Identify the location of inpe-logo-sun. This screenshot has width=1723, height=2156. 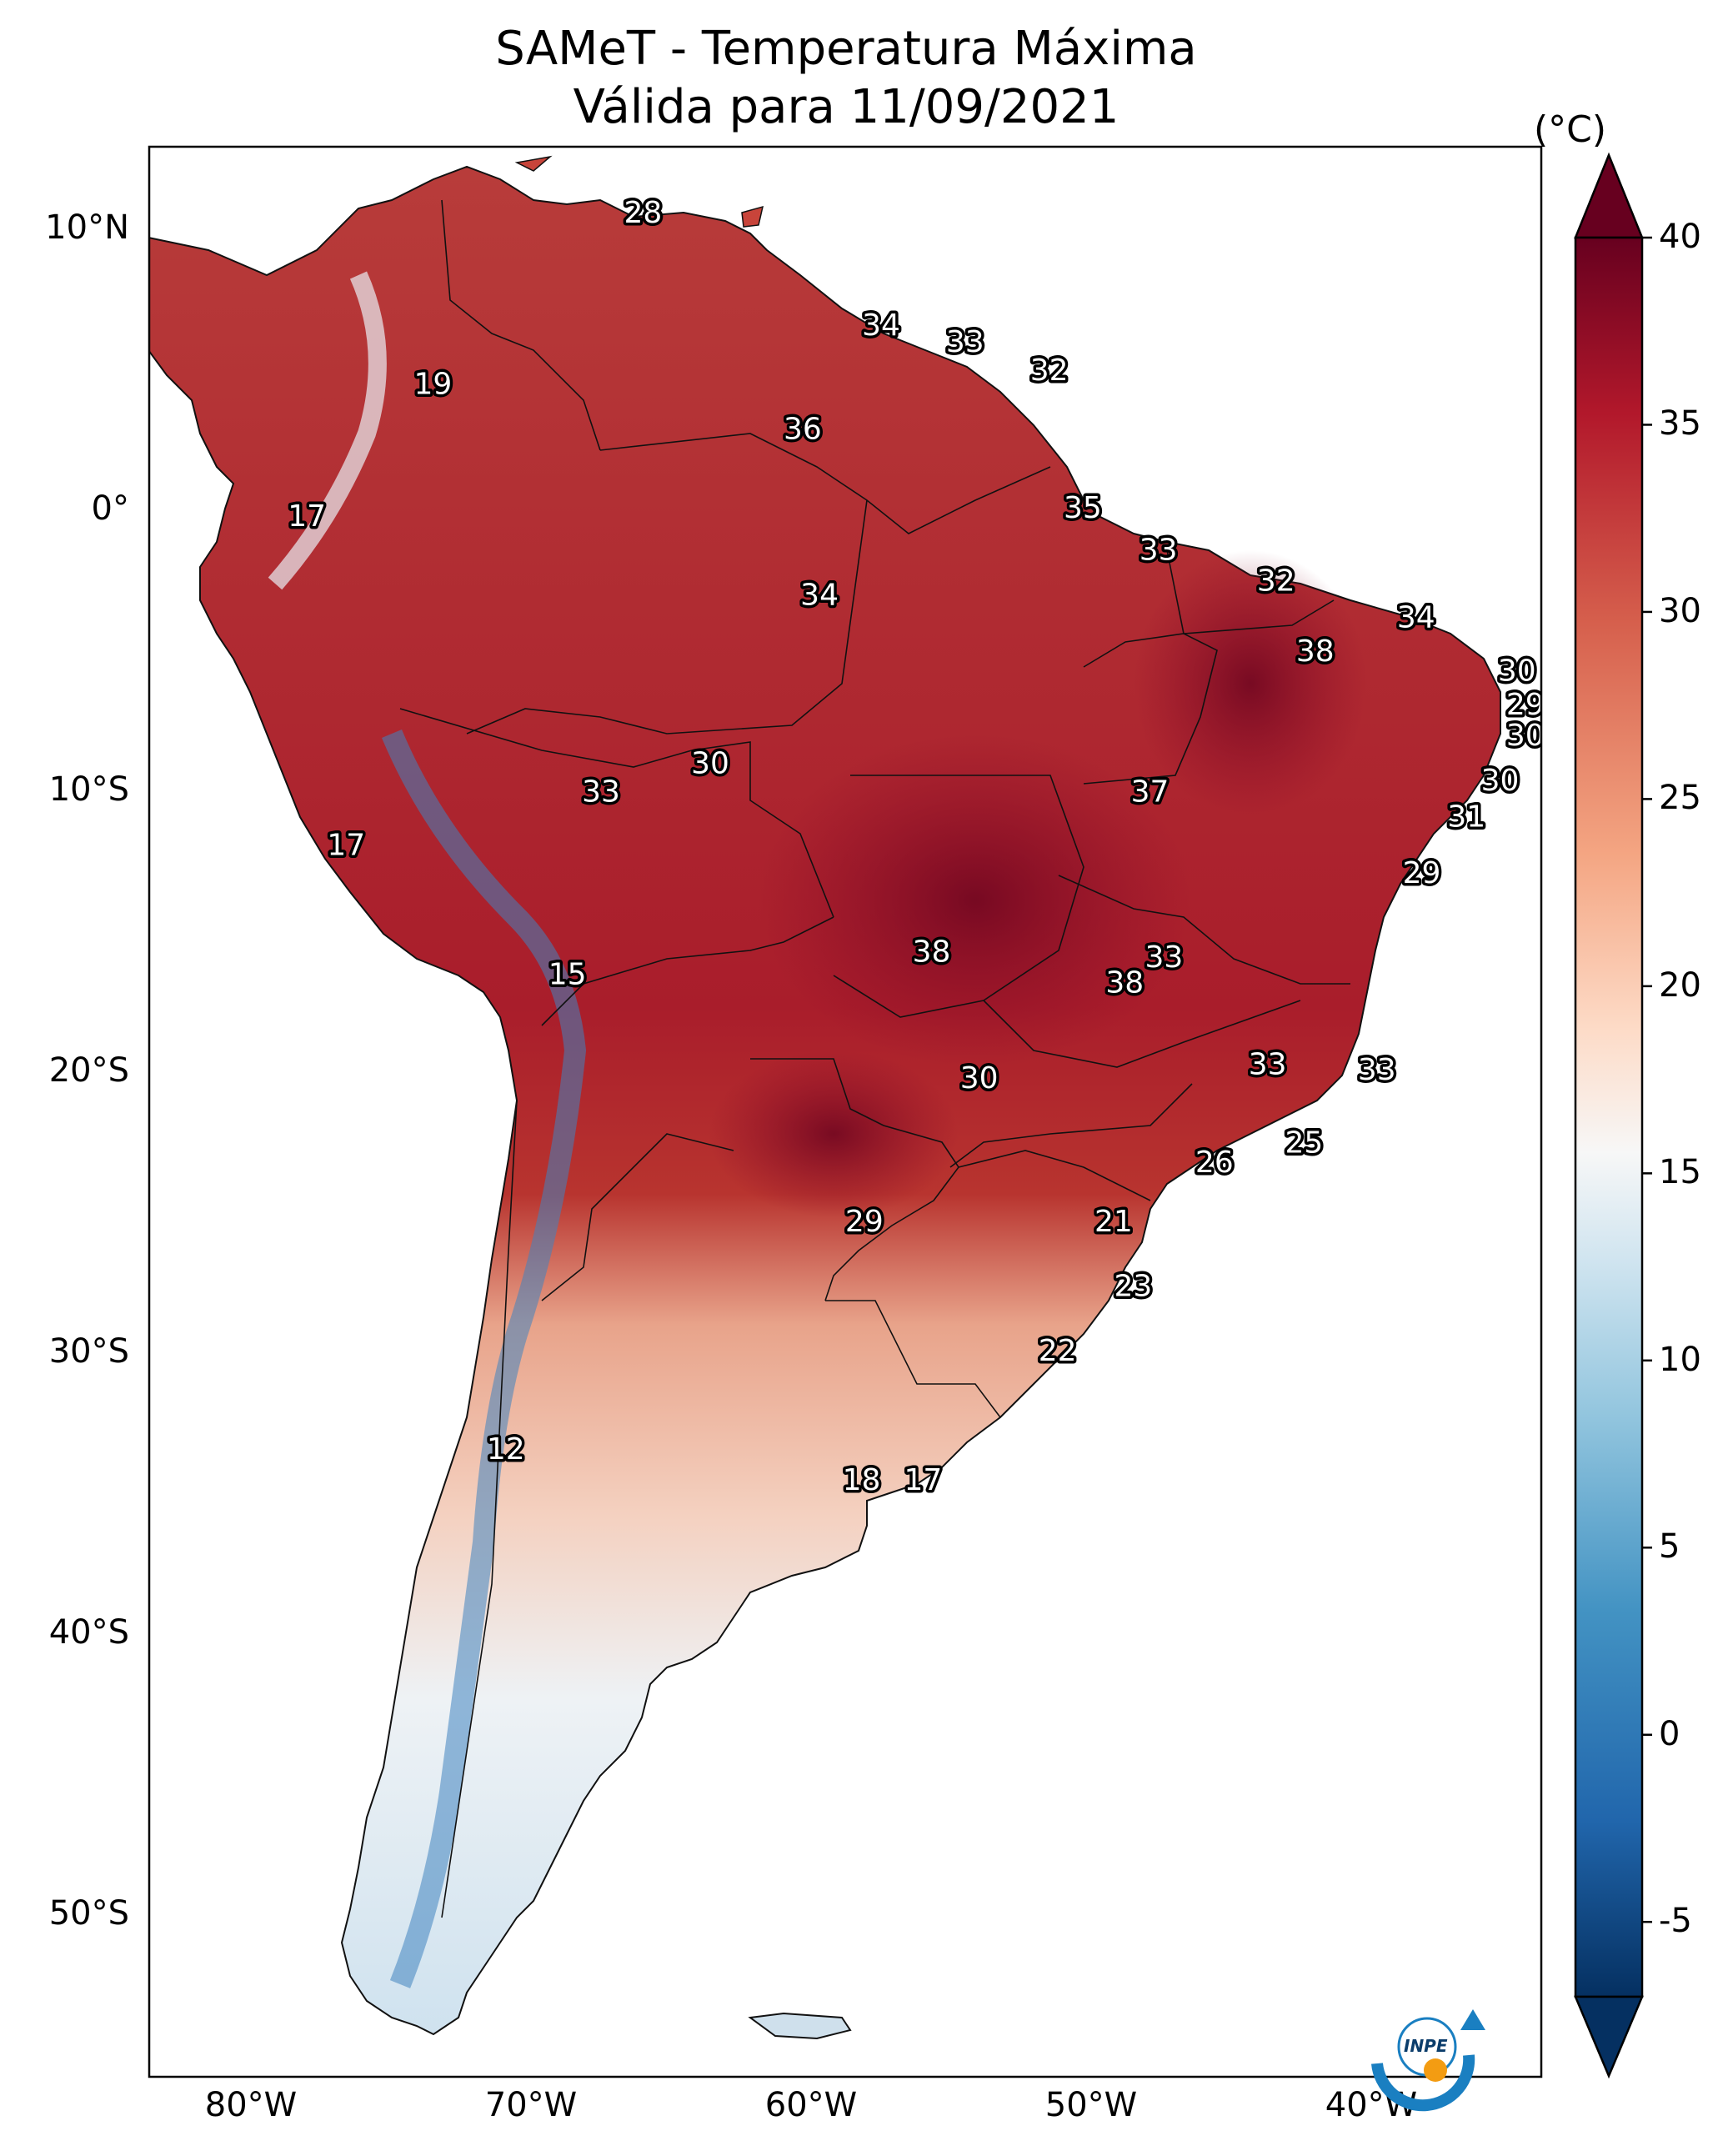
(1435, 2070).